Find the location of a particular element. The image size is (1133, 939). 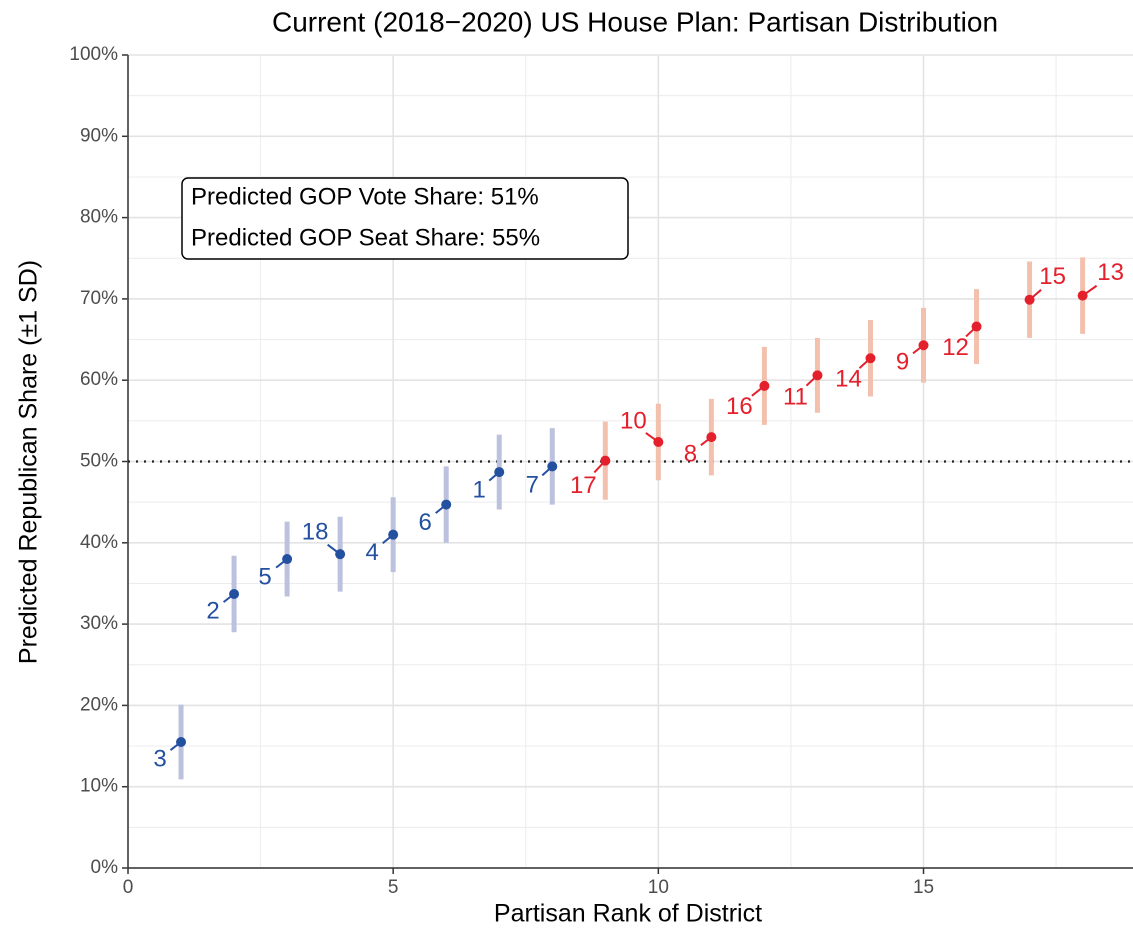

y-tick-label: 20% is located at coordinates (99, 704).